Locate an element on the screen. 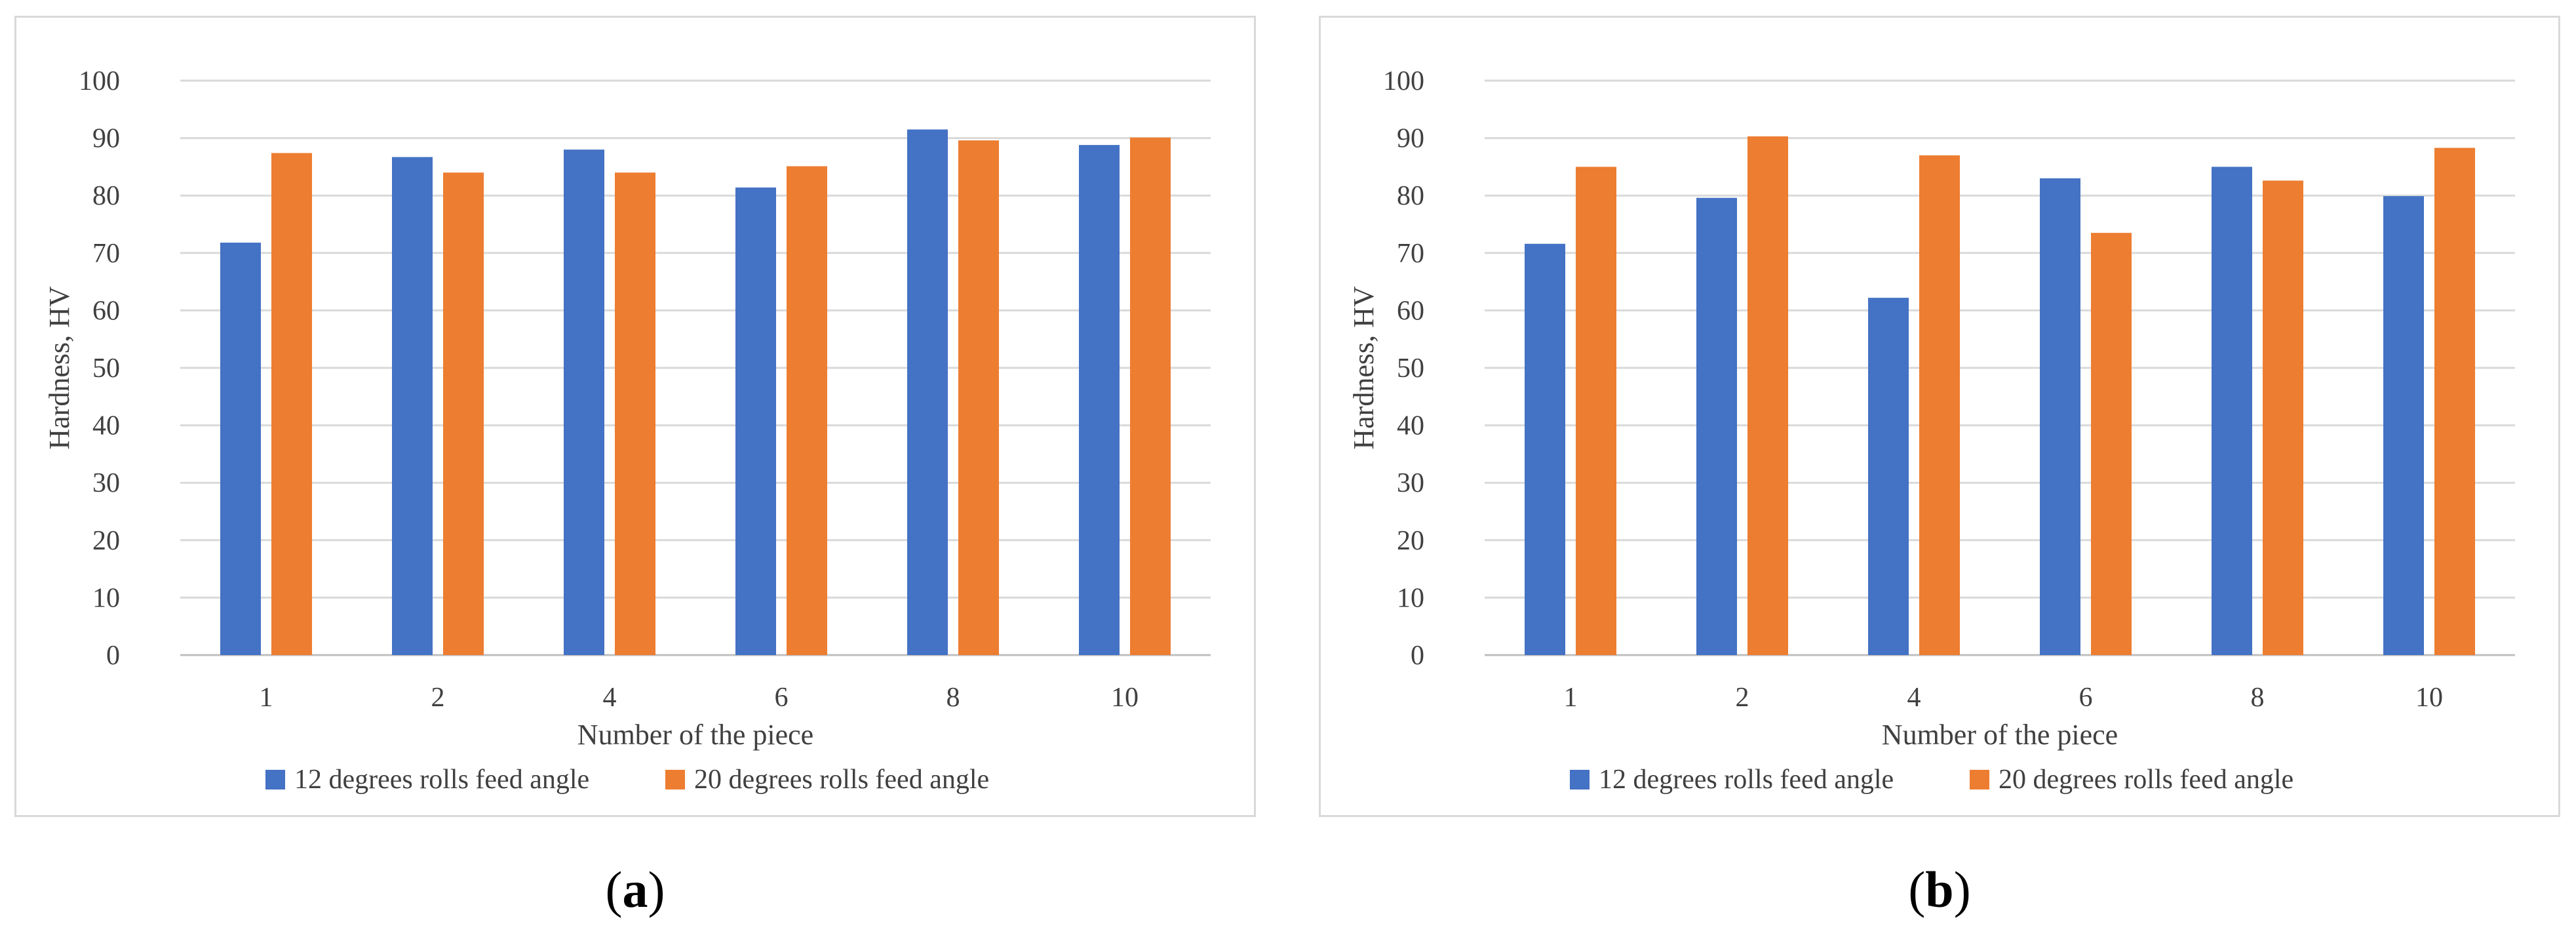 The height and width of the screenshot is (939, 2576). caption-label: b is located at coordinates (1939, 889).